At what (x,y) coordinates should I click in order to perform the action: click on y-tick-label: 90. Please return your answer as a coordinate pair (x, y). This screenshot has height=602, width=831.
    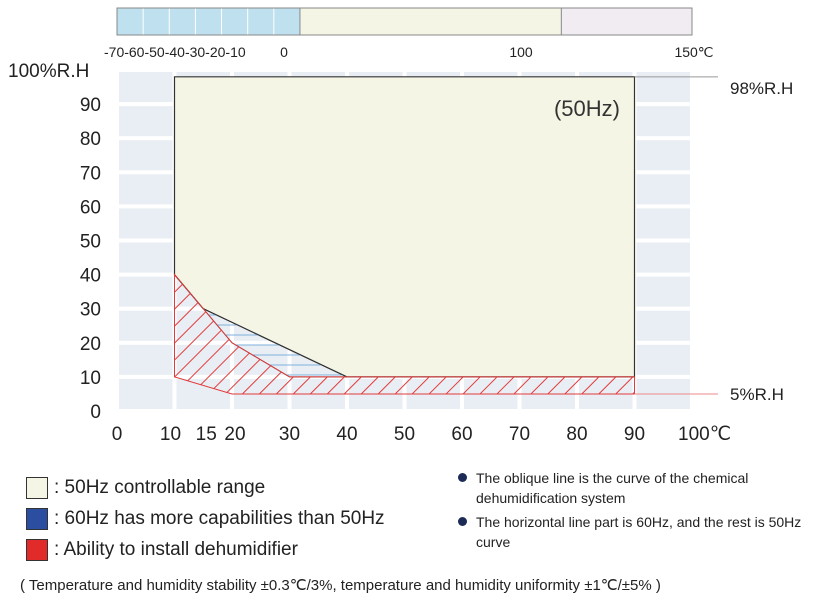
    Looking at the image, I should click on (90, 105).